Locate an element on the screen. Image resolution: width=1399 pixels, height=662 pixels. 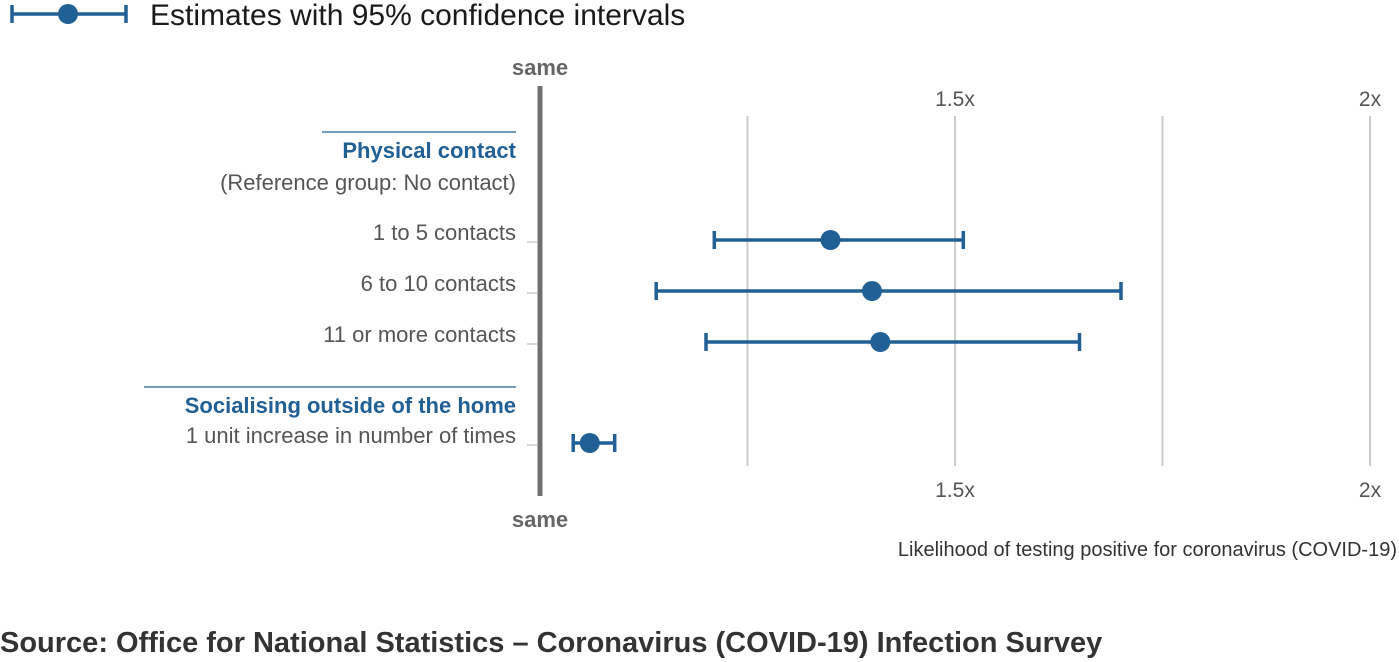
reference-label-top: same is located at coordinates (540, 67).